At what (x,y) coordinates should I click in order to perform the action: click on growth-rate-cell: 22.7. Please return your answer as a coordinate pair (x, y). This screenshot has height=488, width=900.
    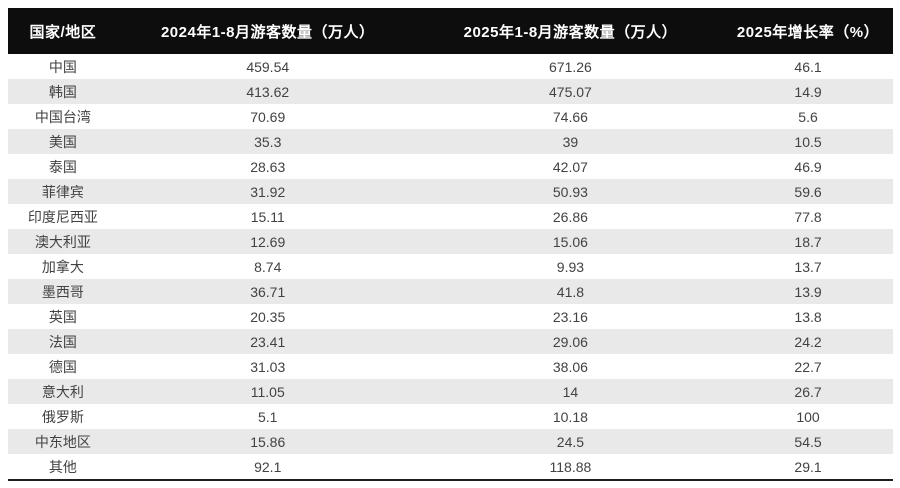
    Looking at the image, I should click on (808, 366).